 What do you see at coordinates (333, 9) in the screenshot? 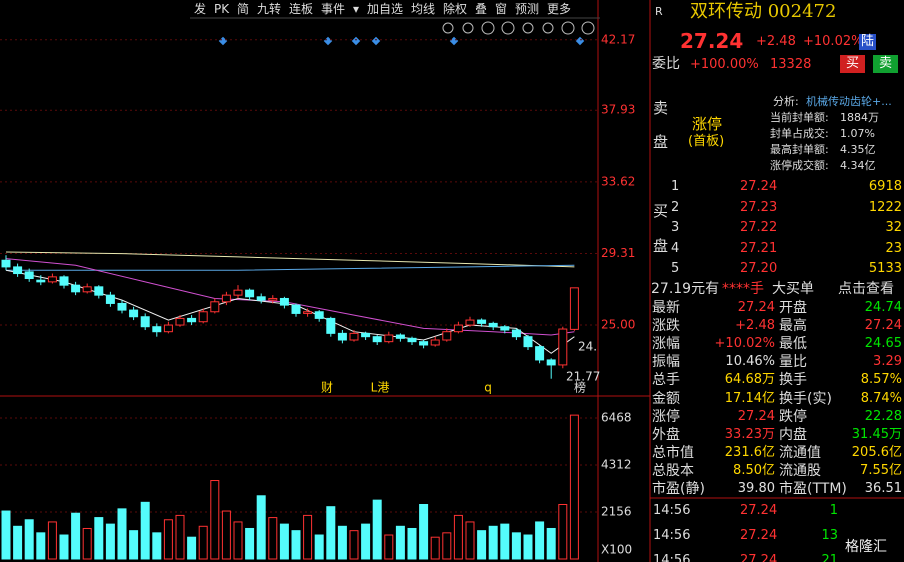
I see `toolbar-button: 事件` at bounding box center [333, 9].